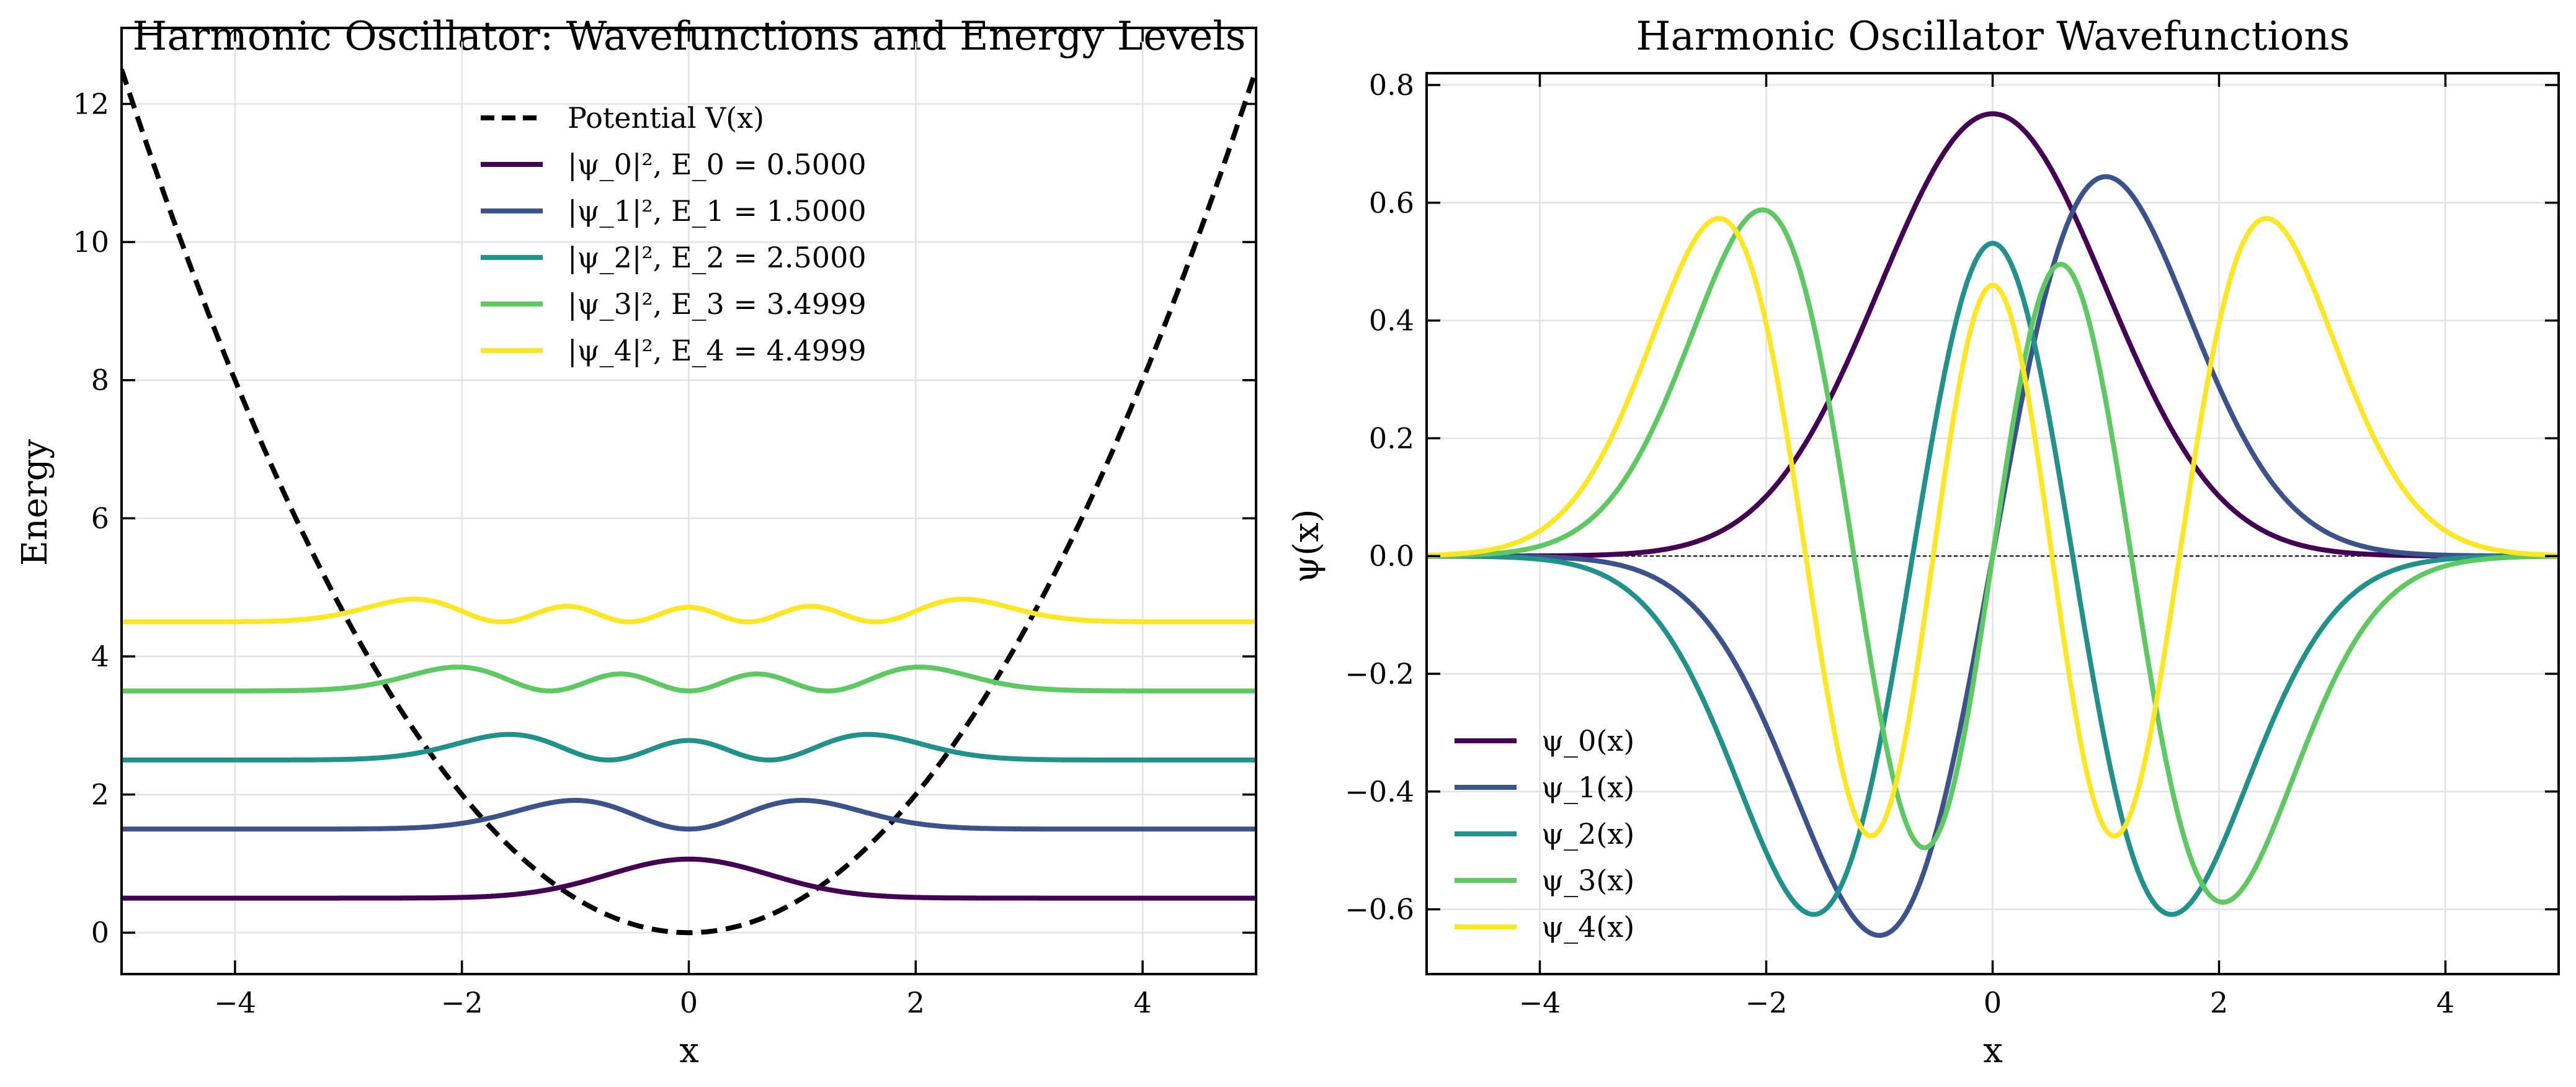  What do you see at coordinates (1993, 37) in the screenshot?
I see `chart-title: Harmonic Oscillator Wavefunctions` at bounding box center [1993, 37].